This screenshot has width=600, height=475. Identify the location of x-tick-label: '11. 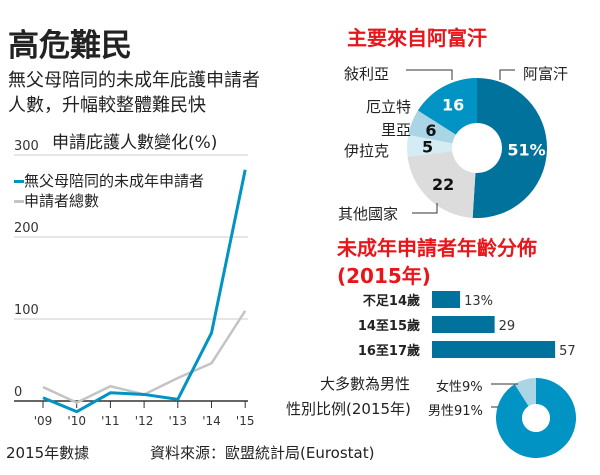
(110, 421).